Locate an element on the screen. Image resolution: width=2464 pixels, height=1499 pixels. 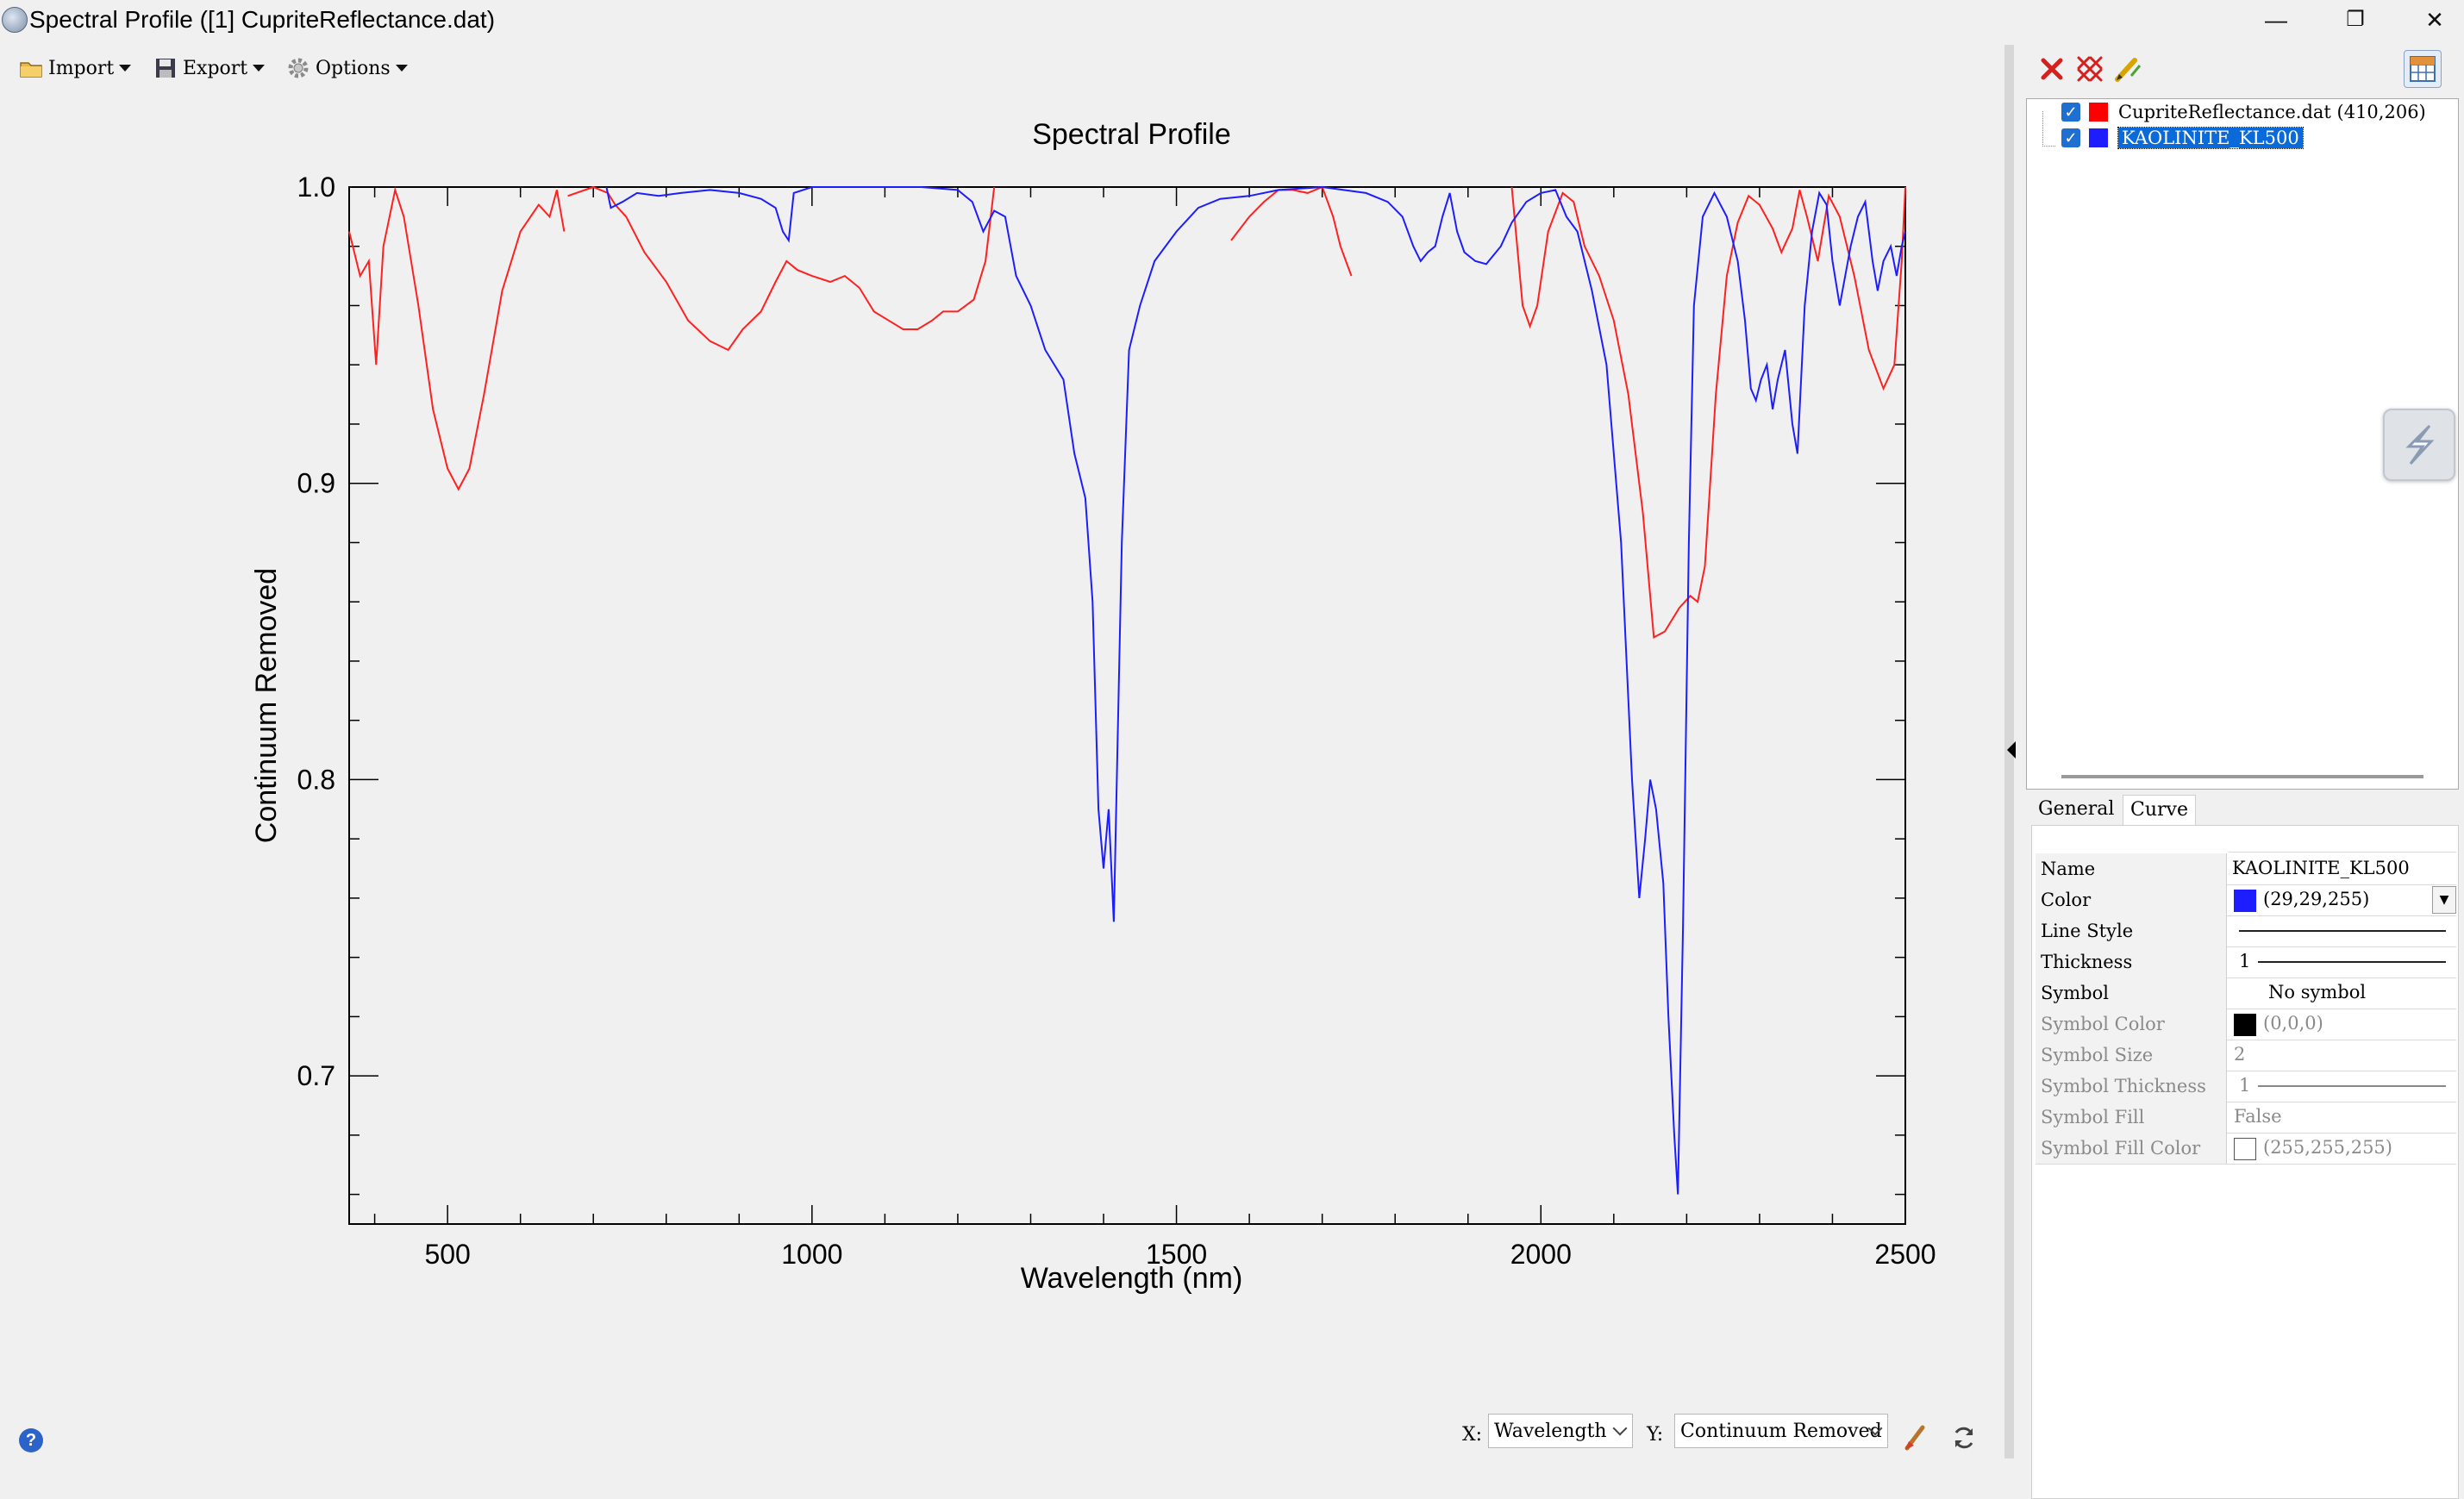
export-menu-button: Export is located at coordinates (209, 68).